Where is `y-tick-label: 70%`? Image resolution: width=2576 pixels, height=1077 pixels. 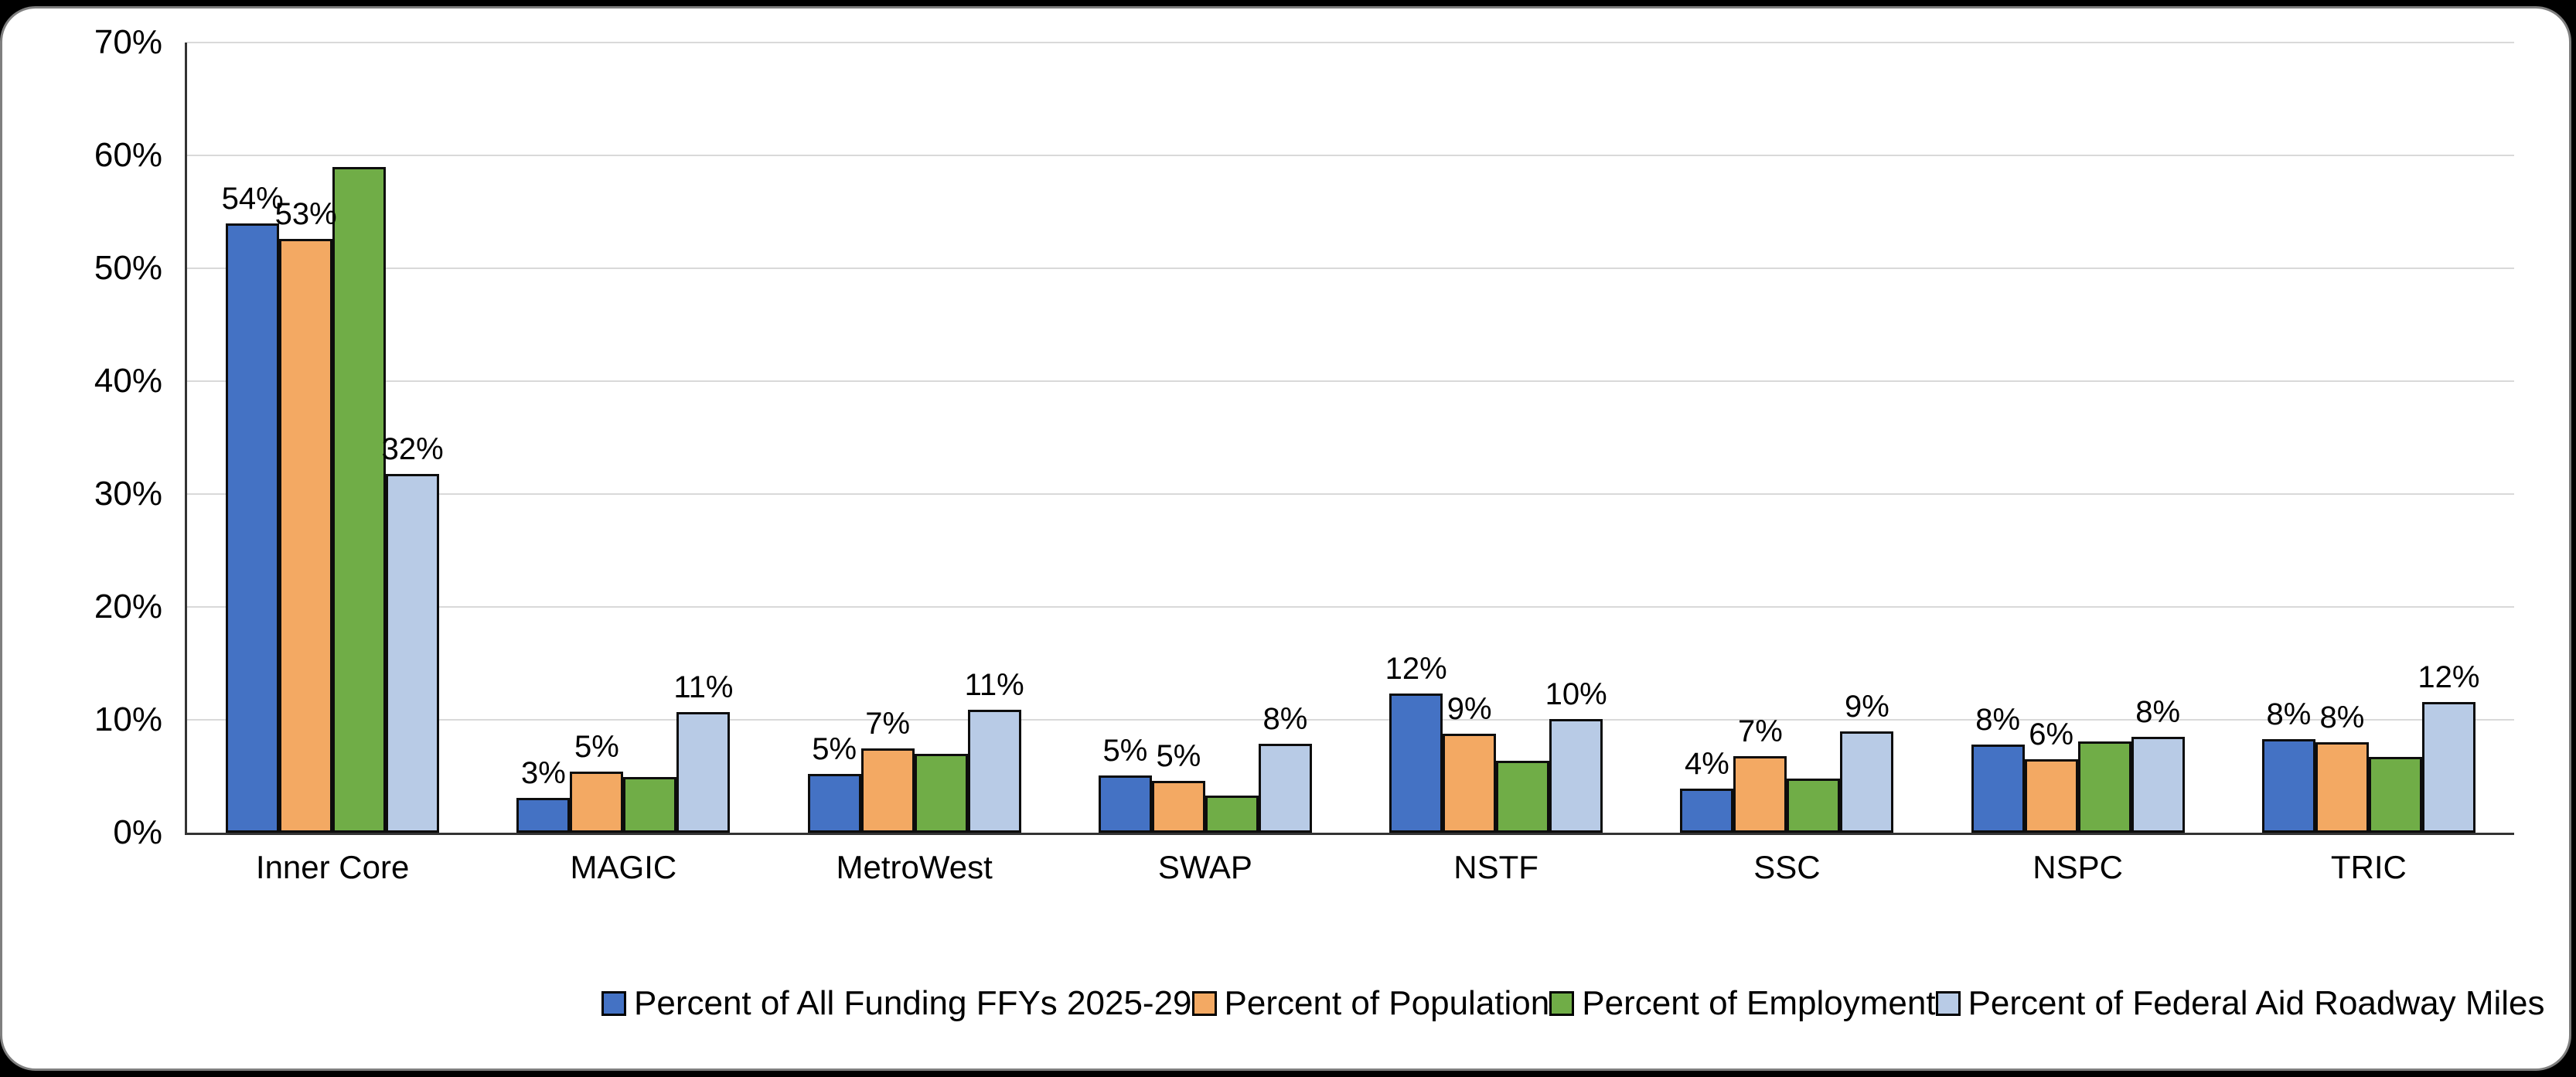 y-tick-label: 70% is located at coordinates (128, 42).